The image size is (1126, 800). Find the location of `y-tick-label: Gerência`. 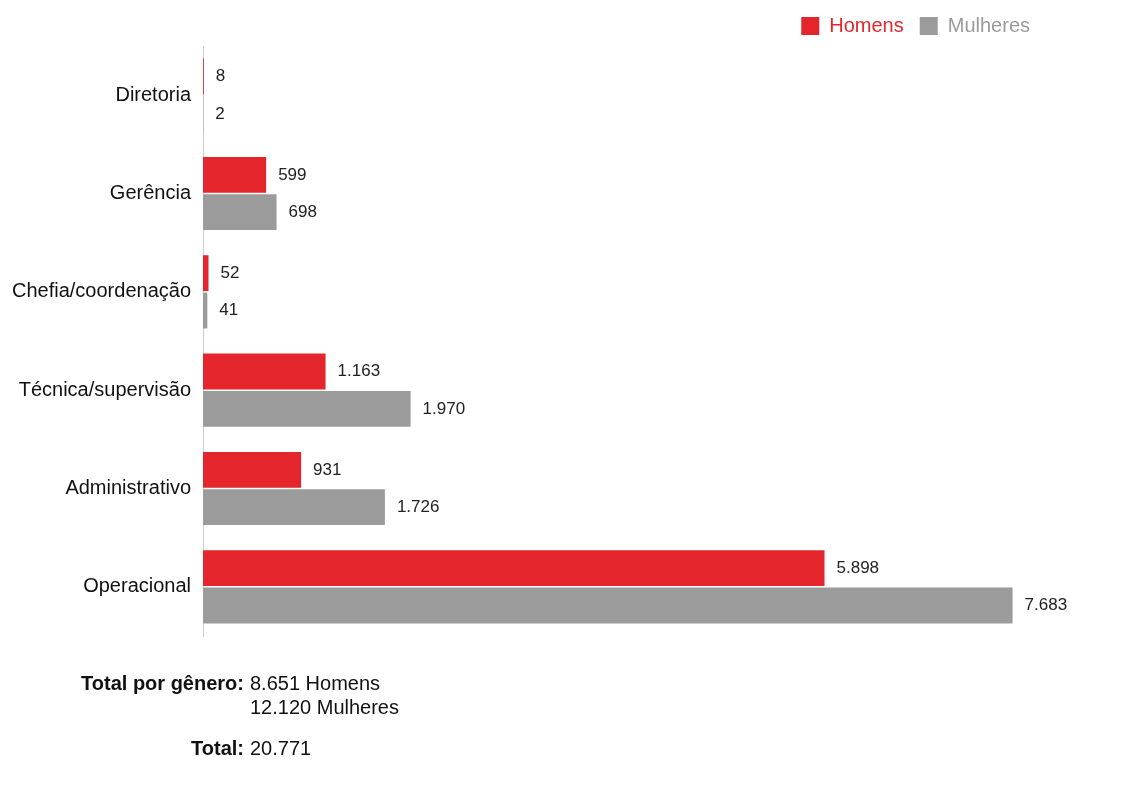

y-tick-label: Gerência is located at coordinates (150, 192).